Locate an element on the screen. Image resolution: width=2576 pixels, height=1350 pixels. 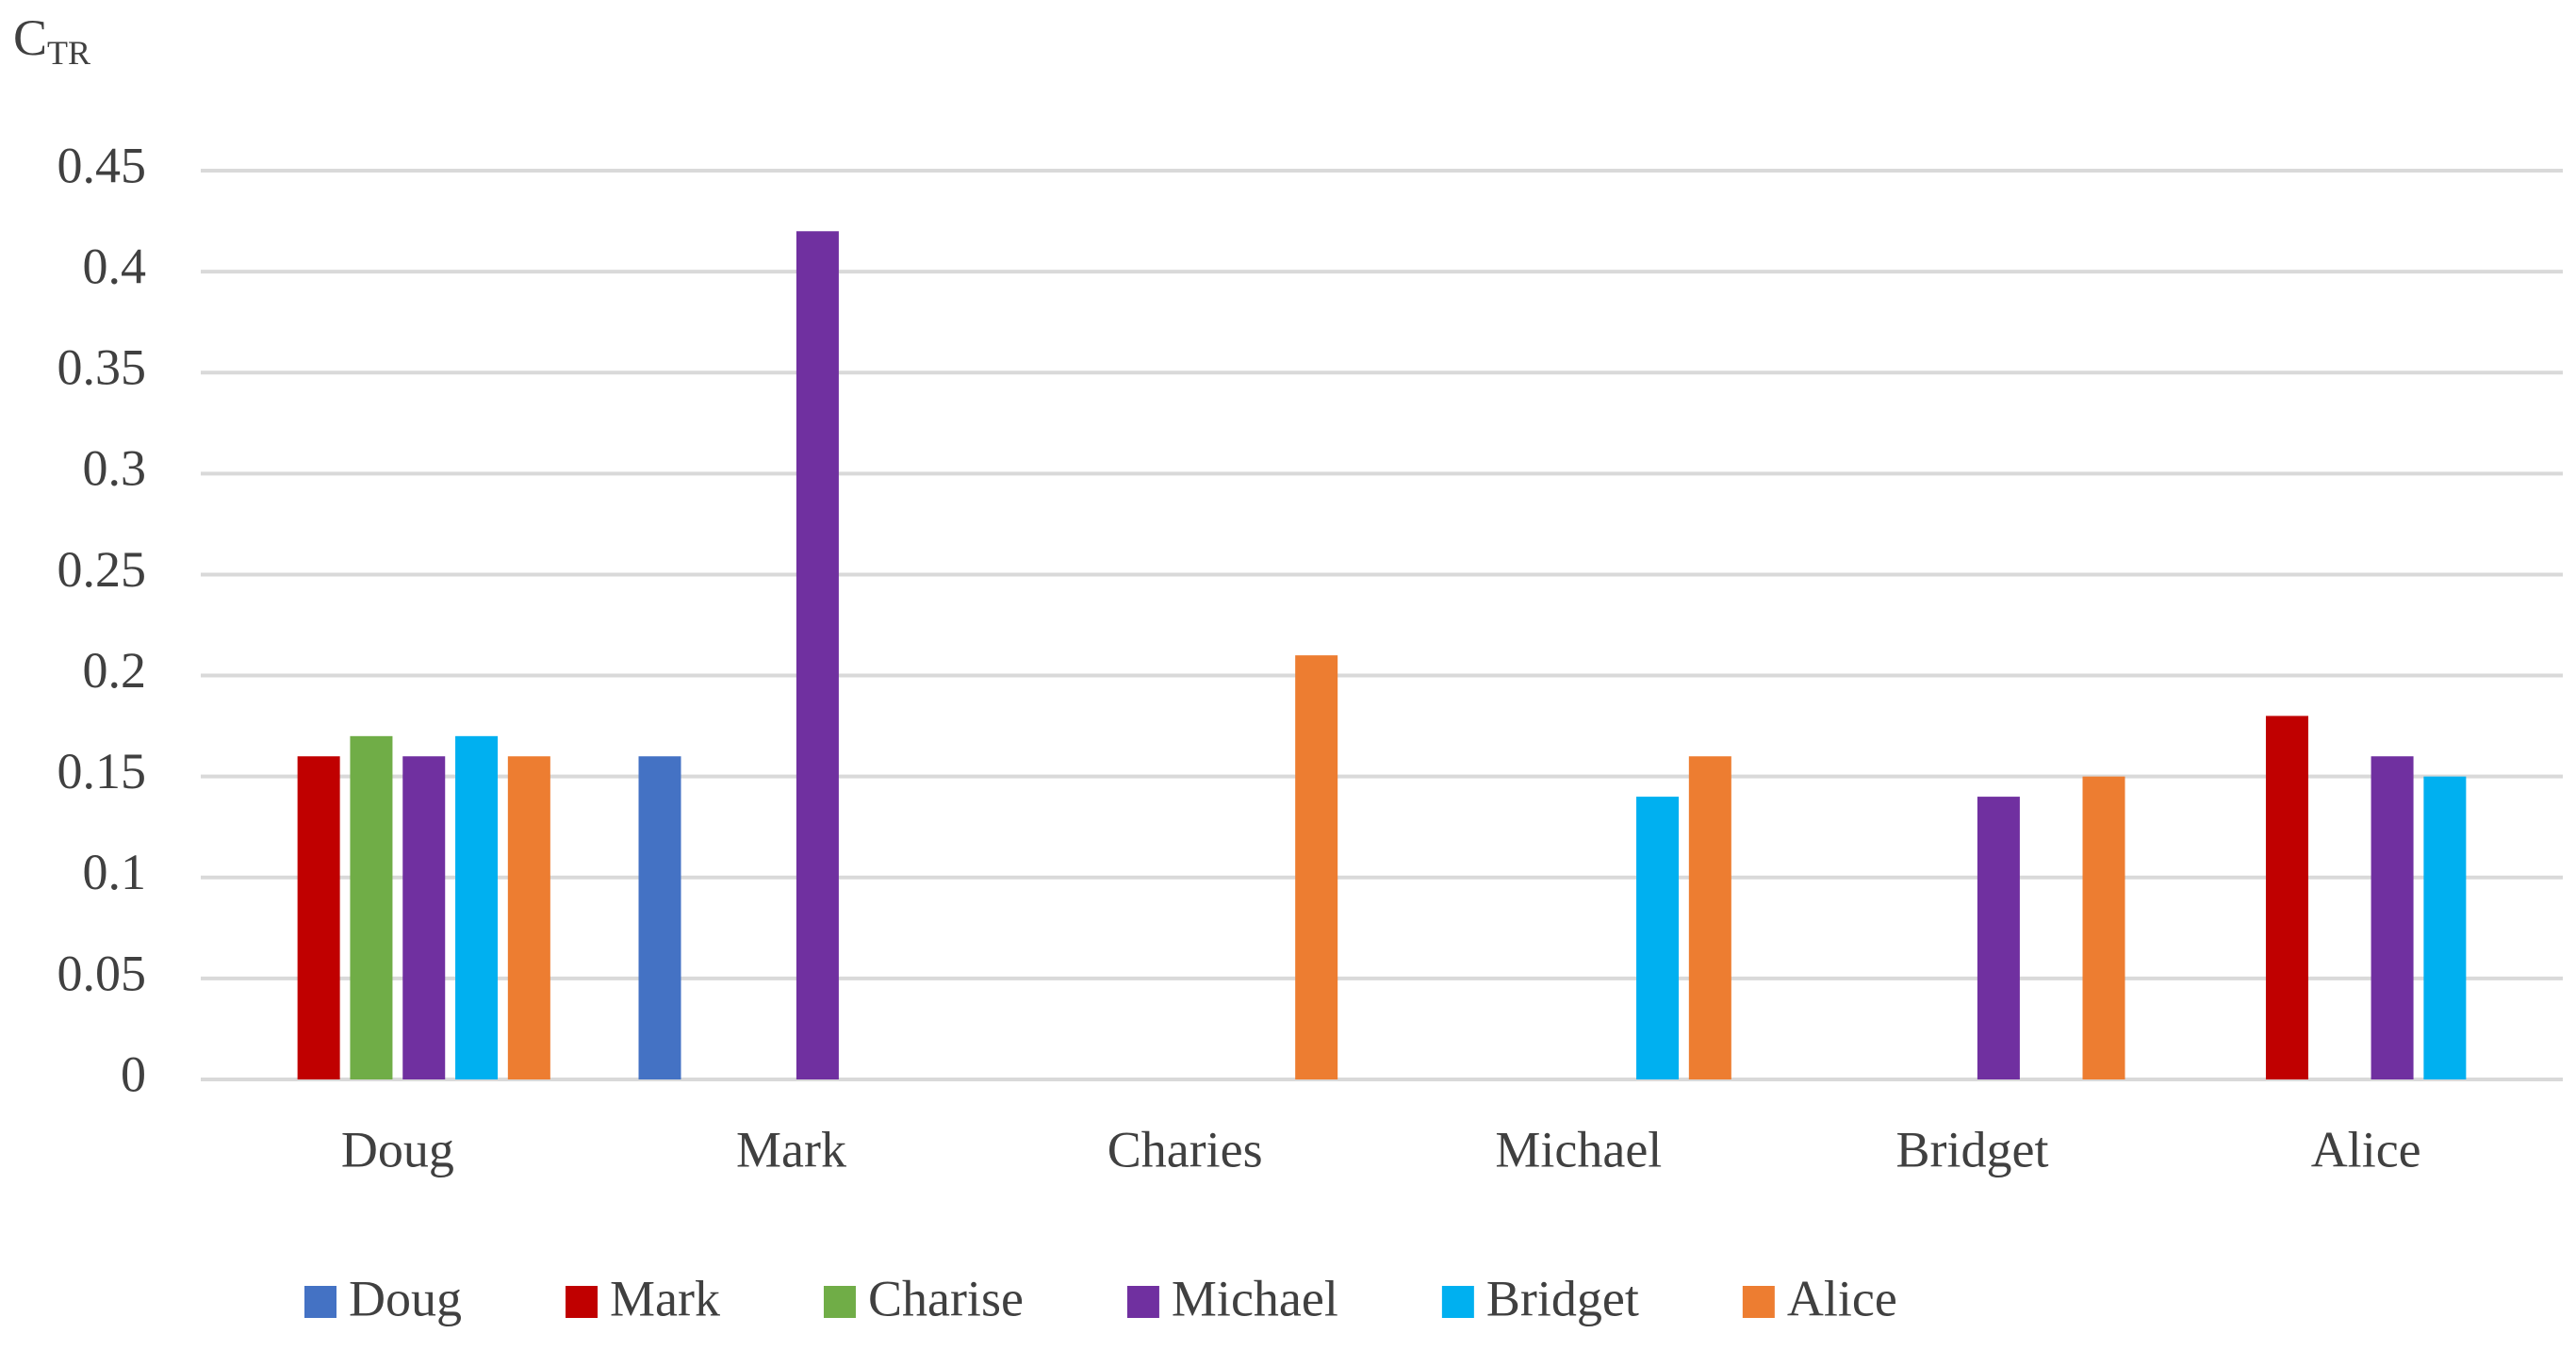
y-tick-label: 0.45 is located at coordinates (102, 165).